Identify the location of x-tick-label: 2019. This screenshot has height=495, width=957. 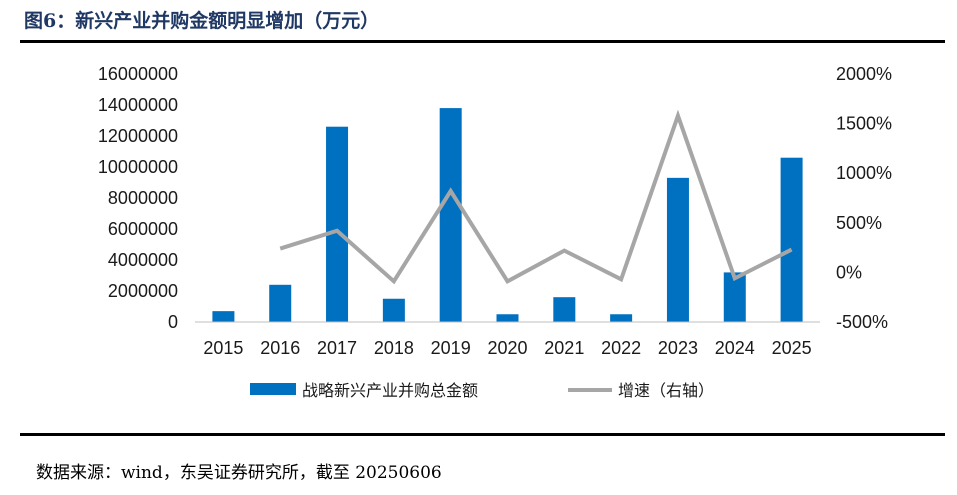
(451, 348).